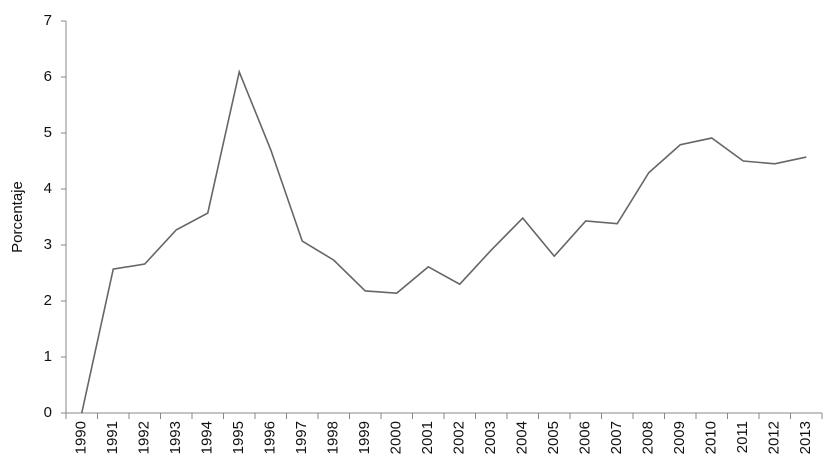 The image size is (833, 475). I want to click on x-tick-label: 2012, so click(774, 437).